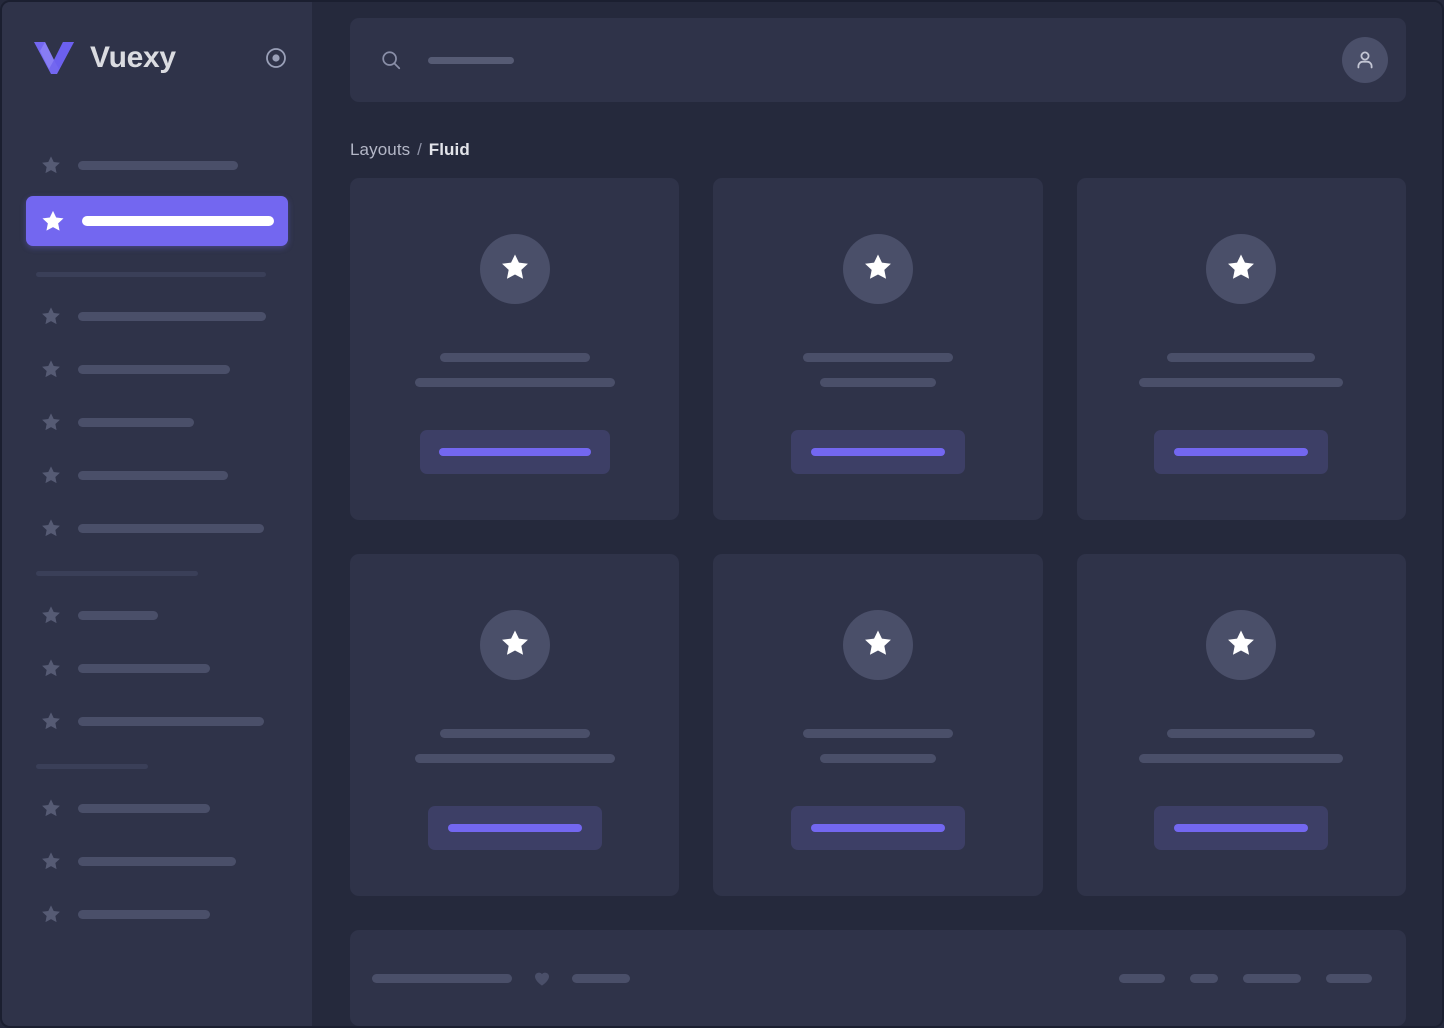  I want to click on top-navbar, so click(878, 60).